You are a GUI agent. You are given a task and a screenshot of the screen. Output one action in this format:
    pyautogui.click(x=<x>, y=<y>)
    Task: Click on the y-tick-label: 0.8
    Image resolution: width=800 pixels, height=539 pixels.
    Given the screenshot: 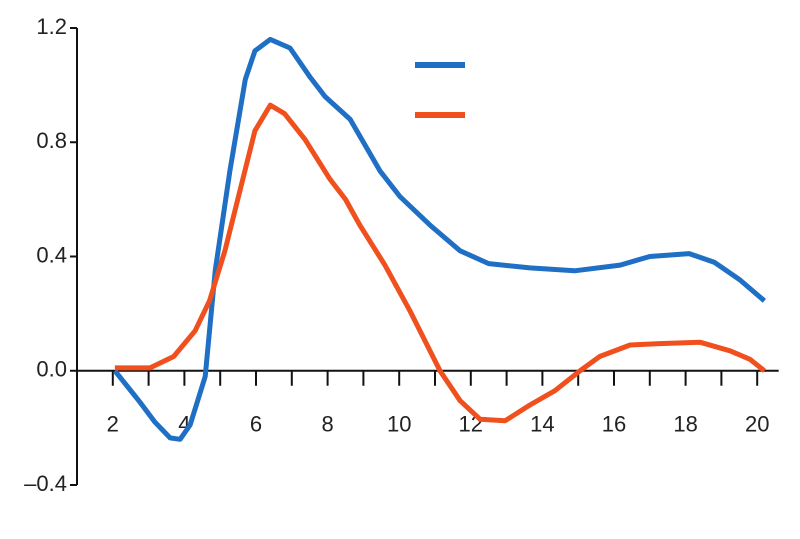 What is the action you would take?
    pyautogui.click(x=51, y=140)
    